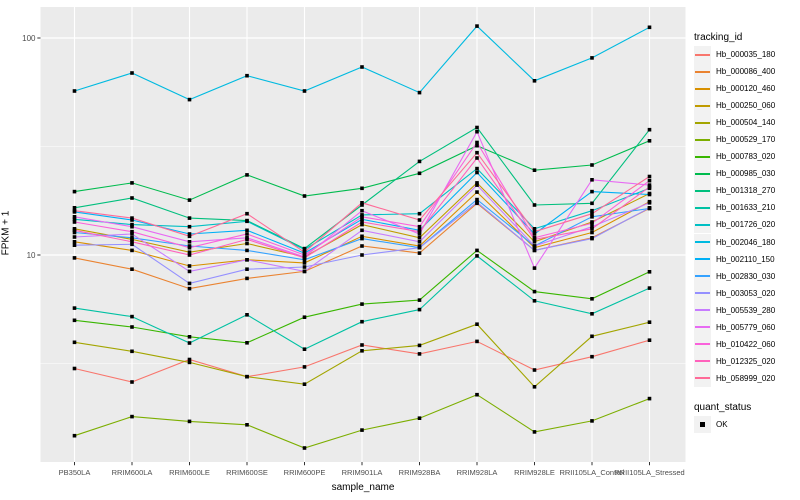  I want to click on legend-item-Hb_000783_020: Hb_000783_020, so click(746, 157).